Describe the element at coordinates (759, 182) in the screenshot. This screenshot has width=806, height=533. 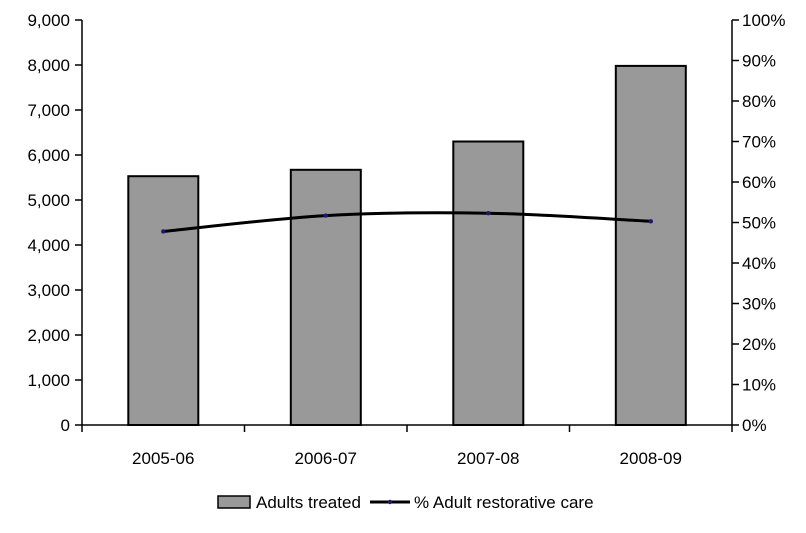
I see `right-tick-label: 60%` at that location.